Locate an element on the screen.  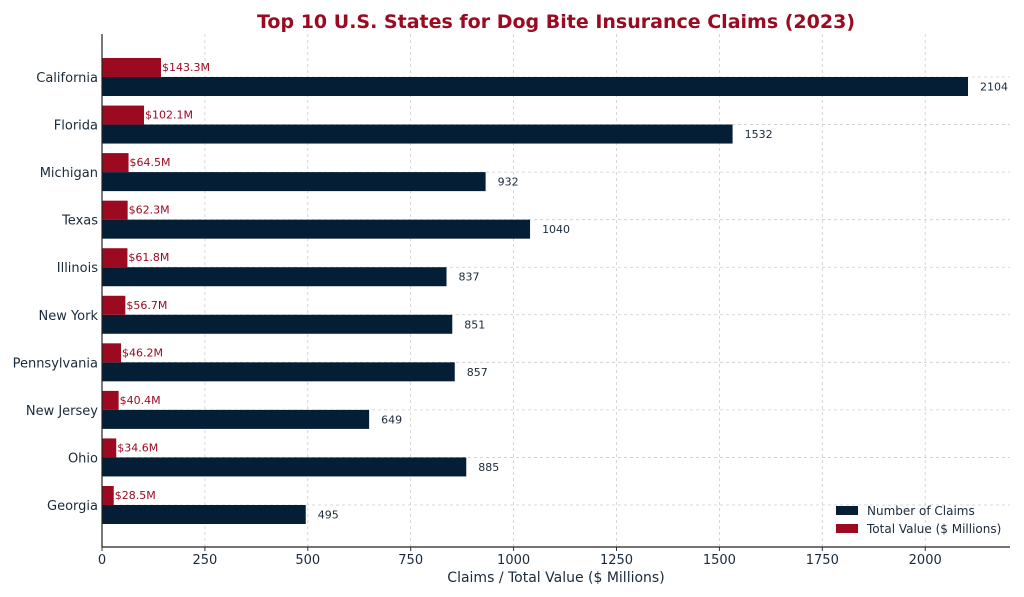
x-tick-label: 500 is located at coordinates (307, 560).